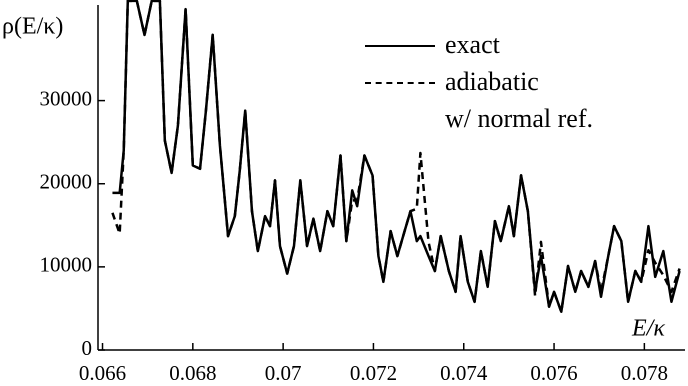  I want to click on y-axis-label: ρ(E/κ), so click(32, 27).